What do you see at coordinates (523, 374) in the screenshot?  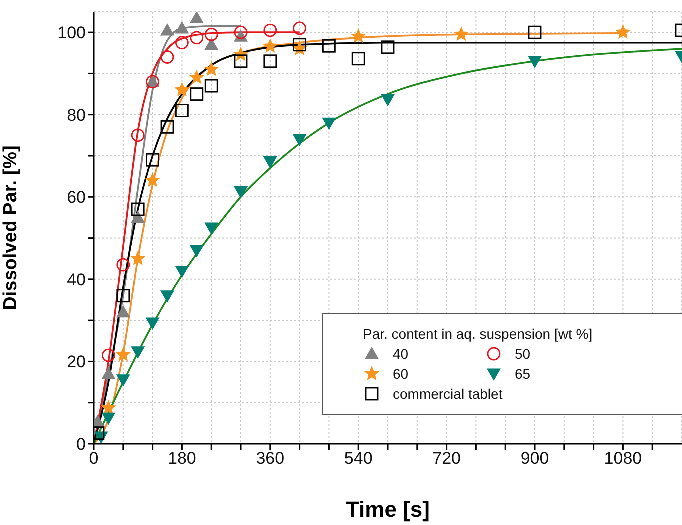 I see `legend-label: 65` at bounding box center [523, 374].